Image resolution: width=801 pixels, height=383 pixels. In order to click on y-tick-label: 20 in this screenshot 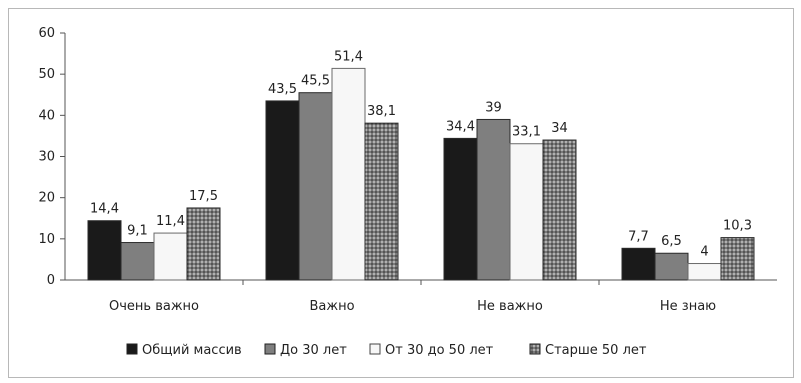, I will do `click(46, 198)`.